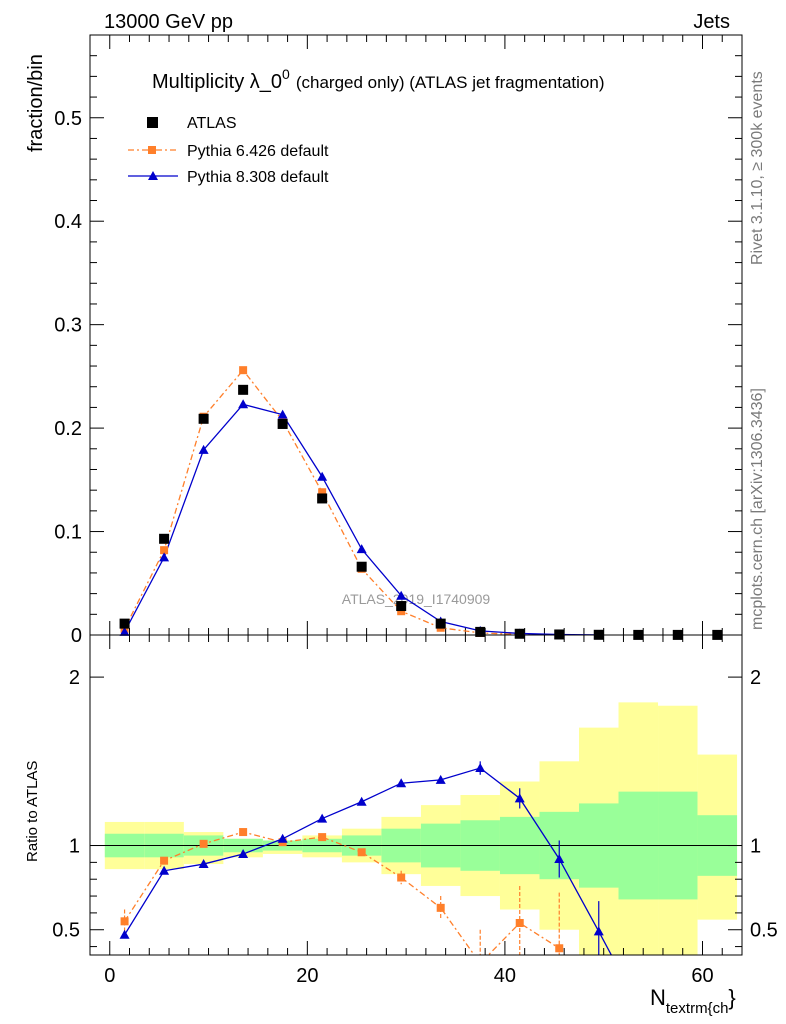 The width and height of the screenshot is (786, 1024). Describe the element at coordinates (68, 533) in the screenshot. I see `main-y-tick-label: 0.1` at that location.